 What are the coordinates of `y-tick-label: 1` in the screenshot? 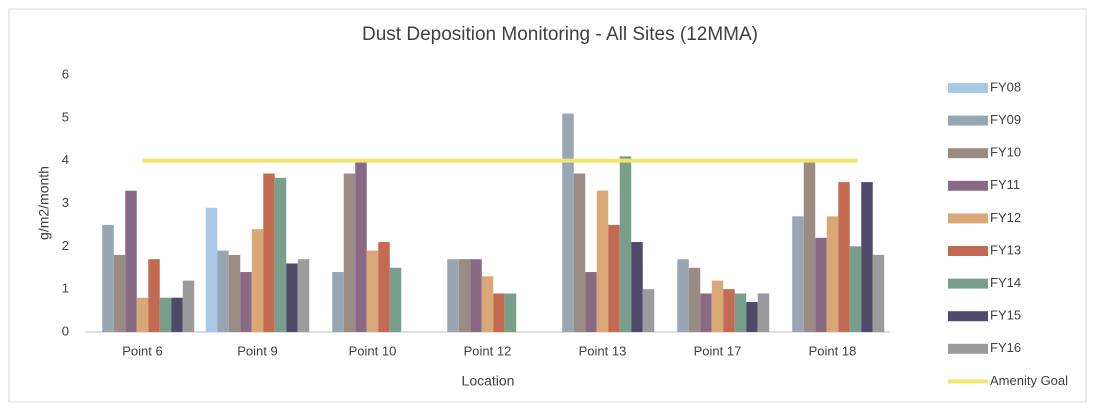 It's located at (65, 288).